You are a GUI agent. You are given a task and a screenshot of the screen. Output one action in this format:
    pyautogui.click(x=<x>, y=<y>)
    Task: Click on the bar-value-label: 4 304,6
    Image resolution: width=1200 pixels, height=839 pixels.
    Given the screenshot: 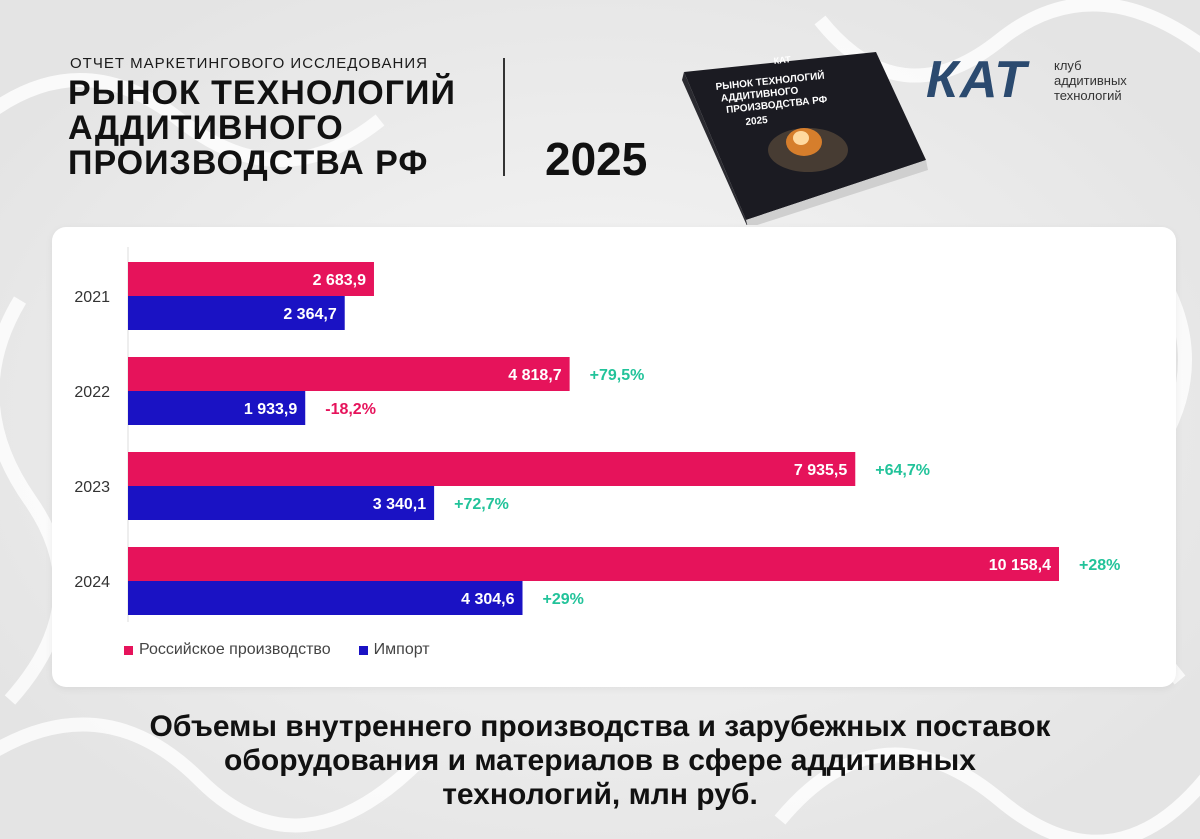 What is the action you would take?
    pyautogui.click(x=487, y=599)
    